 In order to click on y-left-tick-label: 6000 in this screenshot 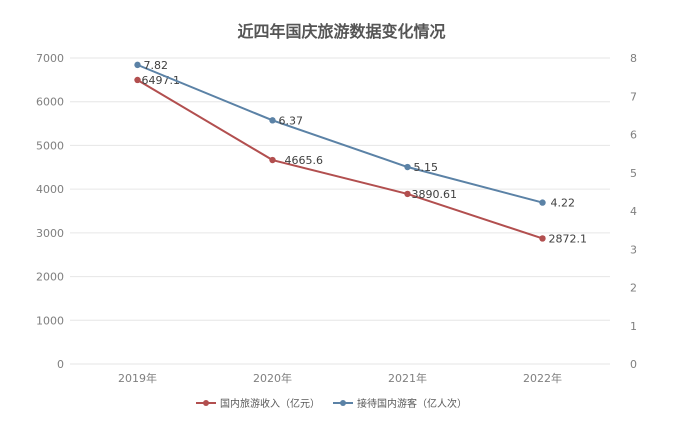, I will do `click(50, 102)`.